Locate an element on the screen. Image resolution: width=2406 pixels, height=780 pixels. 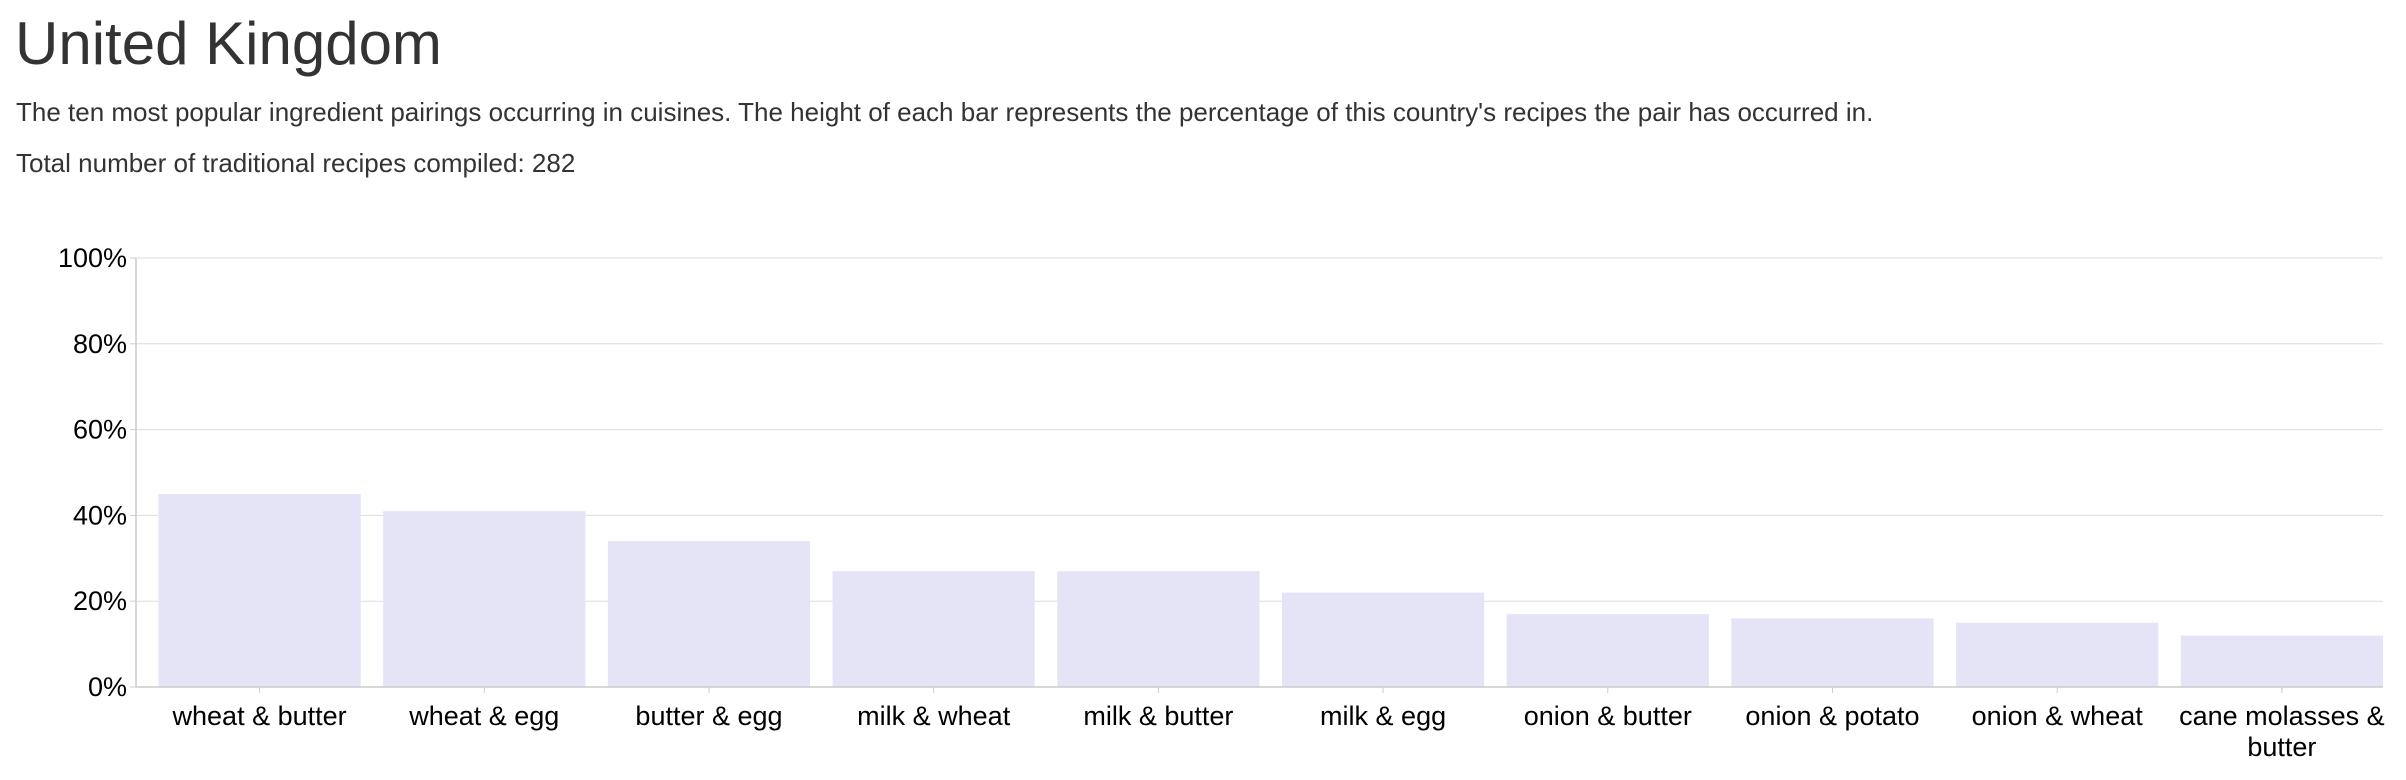
x-tick-label: onion & butter is located at coordinates (1608, 716).